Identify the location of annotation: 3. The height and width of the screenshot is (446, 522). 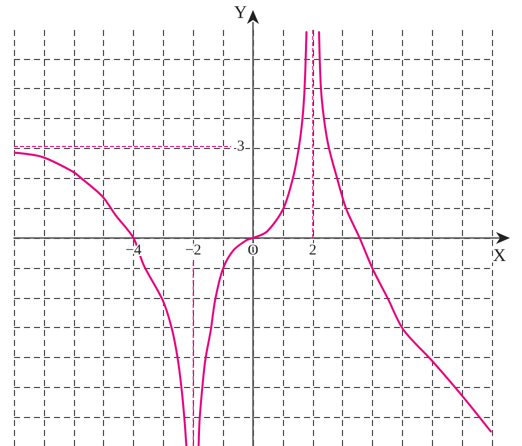
(240, 146).